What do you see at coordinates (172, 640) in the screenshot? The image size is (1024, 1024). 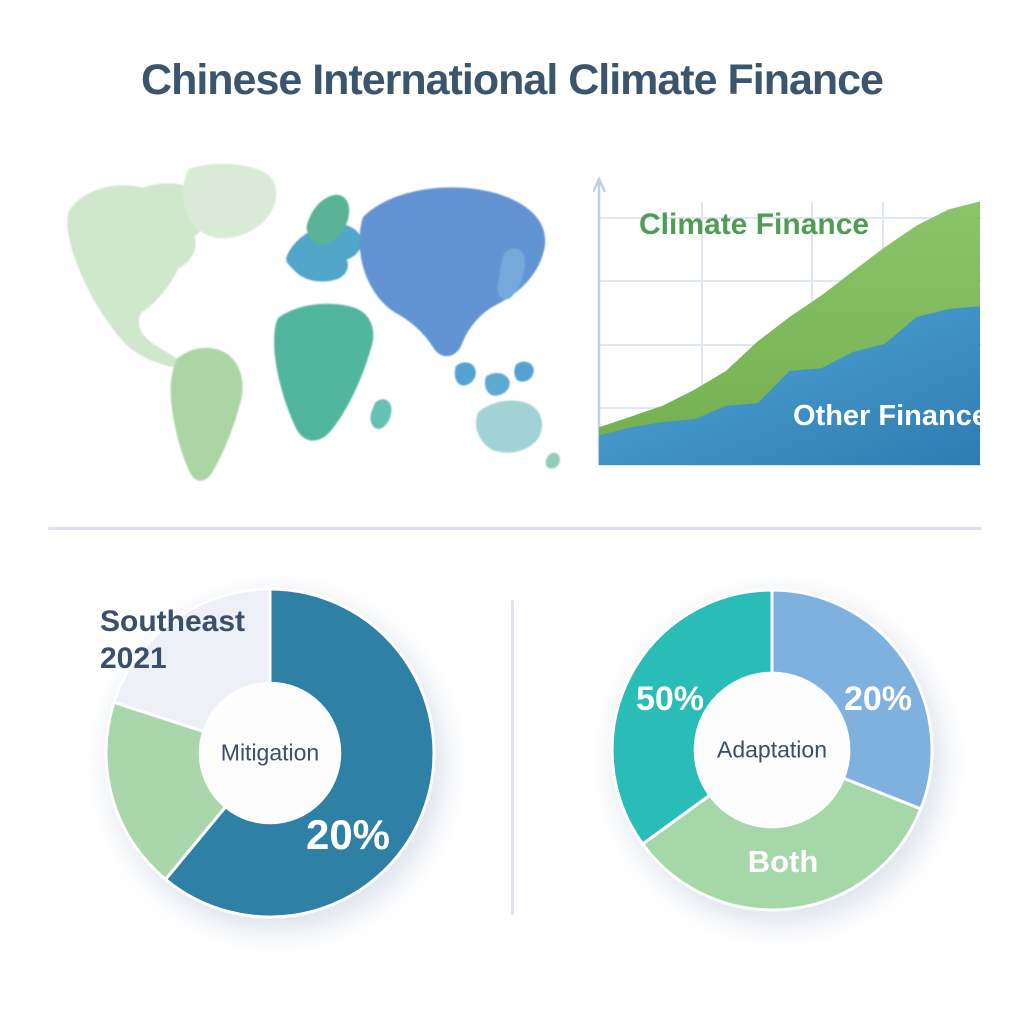 I see `southeast-2021-annotation: Southeast 2021` at bounding box center [172, 640].